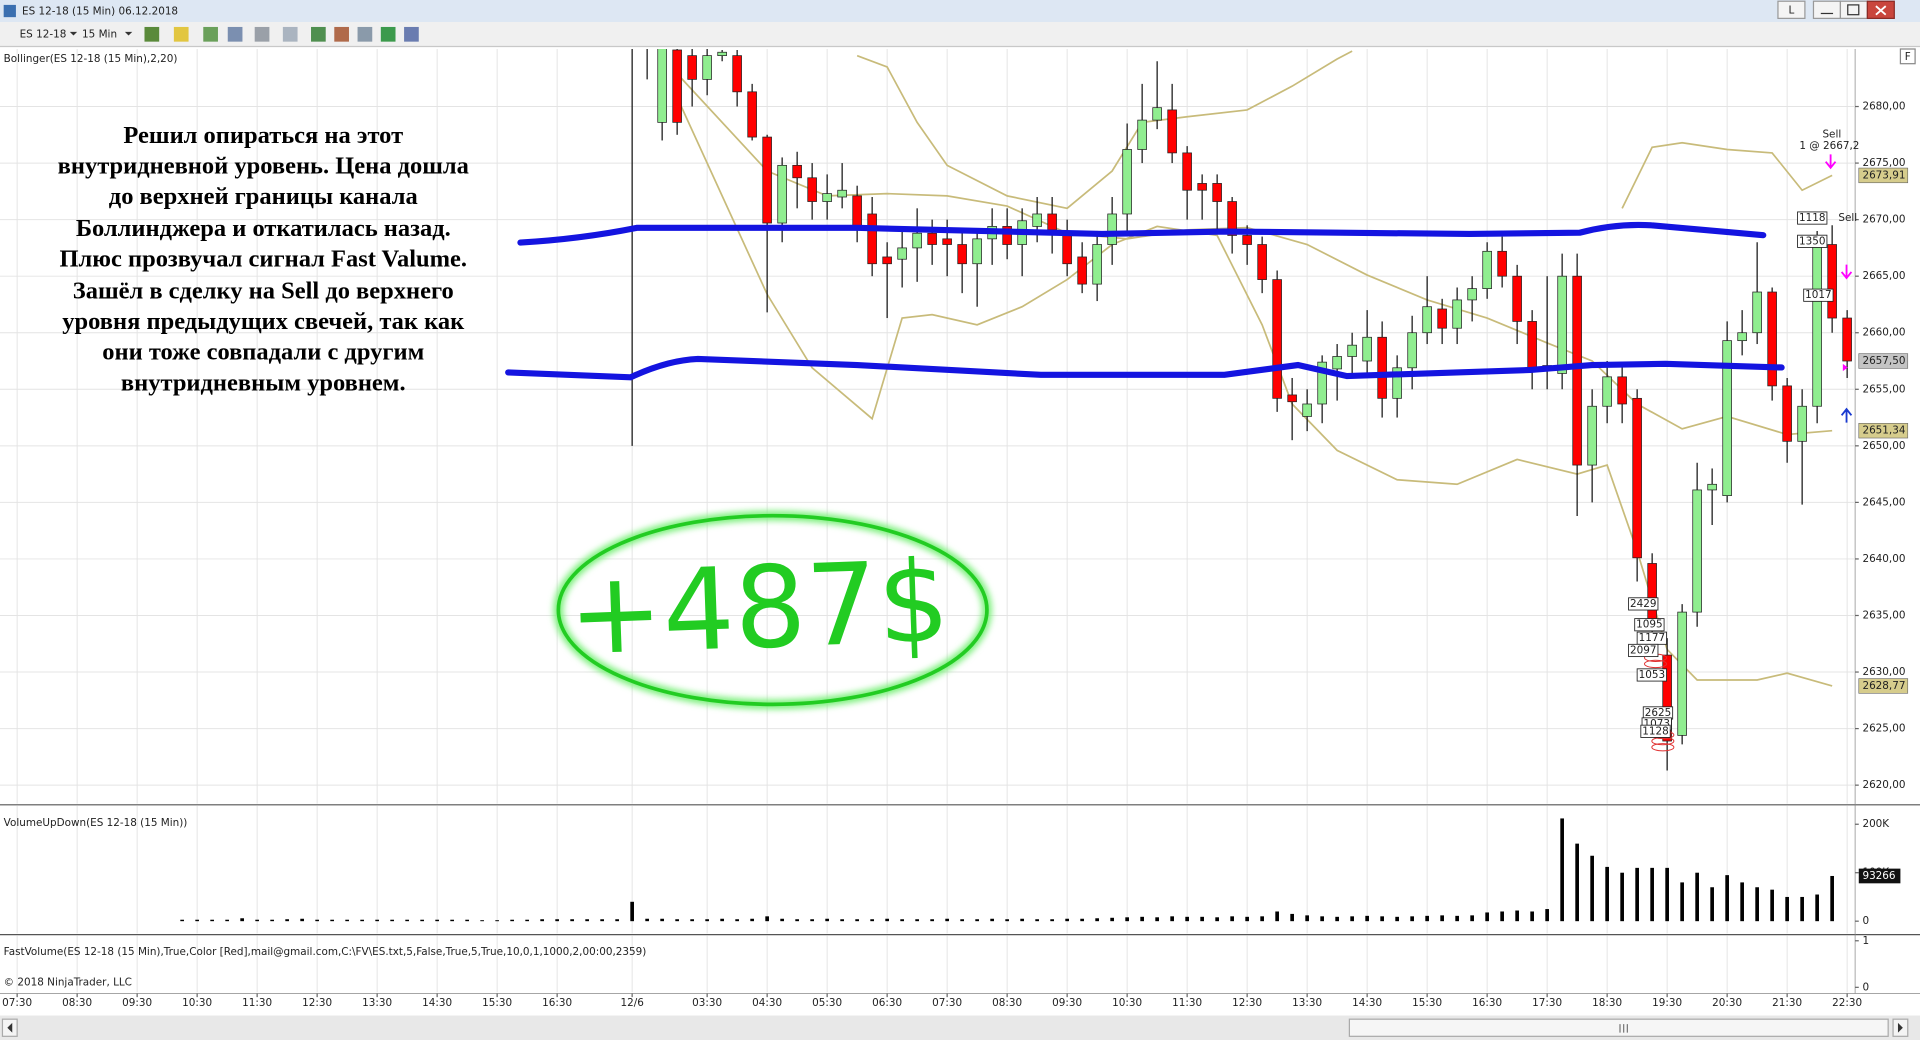 The image size is (1920, 1040). Describe the element at coordinates (210, 34) in the screenshot. I see `indicator-button` at that location.